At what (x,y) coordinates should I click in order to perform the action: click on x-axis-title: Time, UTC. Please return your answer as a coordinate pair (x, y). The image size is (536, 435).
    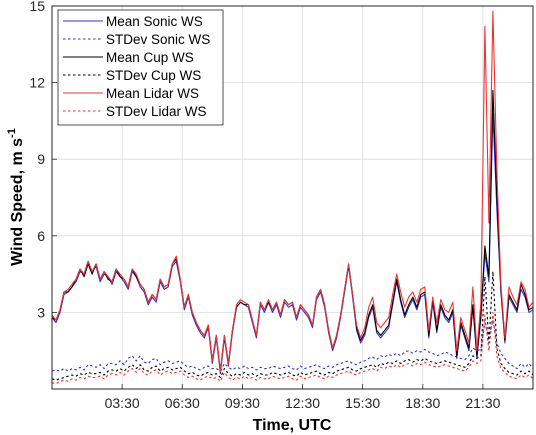
    Looking at the image, I should click on (292, 425).